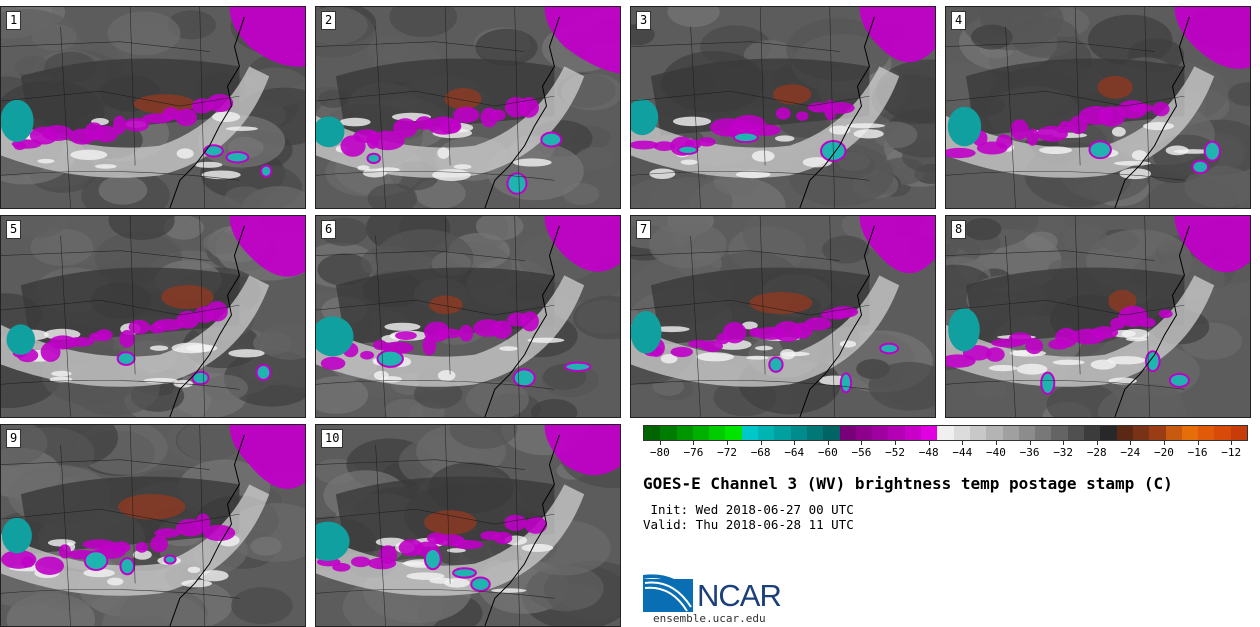 Image resolution: width=1260 pixels, height=627 pixels. Describe the element at coordinates (1029, 452) in the screenshot. I see `colorbar-tick-label: −36` at that location.